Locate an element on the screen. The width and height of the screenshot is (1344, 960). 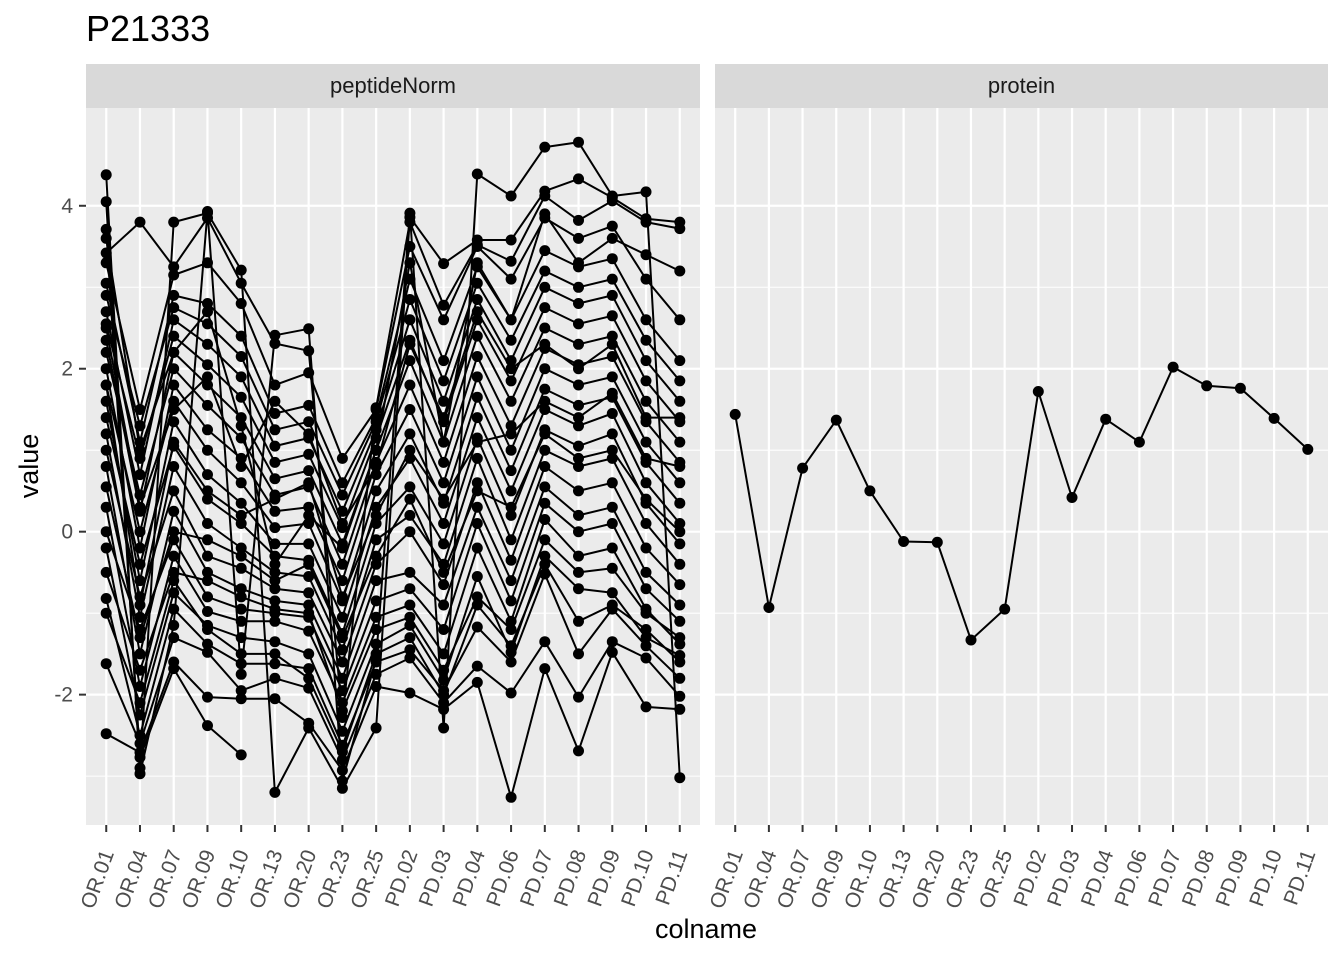
strip-background is located at coordinates (393, 86).